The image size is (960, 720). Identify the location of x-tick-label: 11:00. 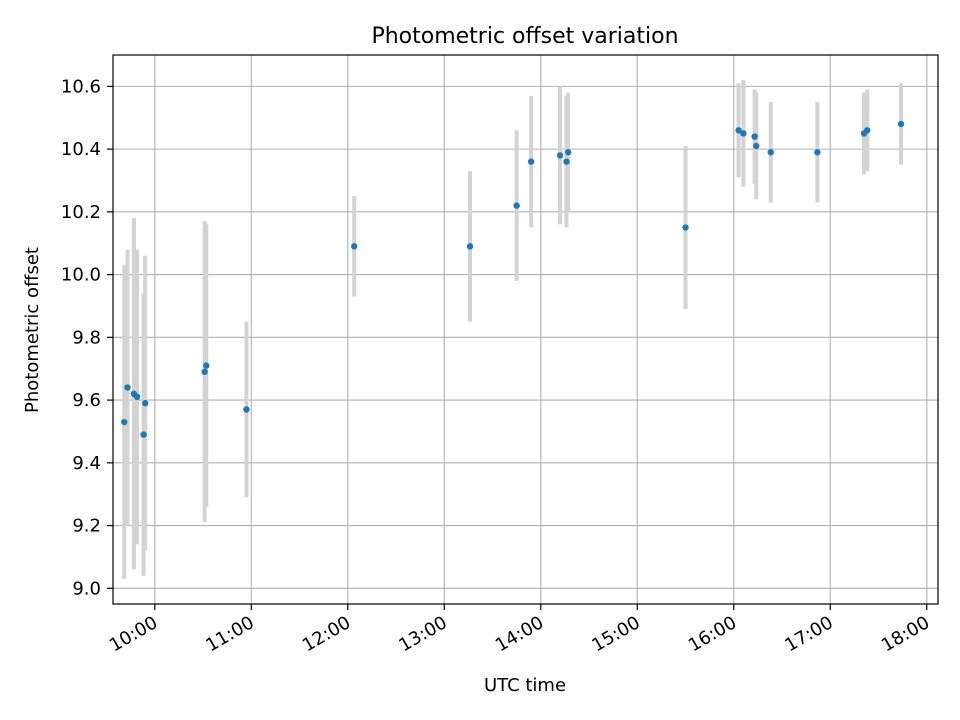
(229, 634).